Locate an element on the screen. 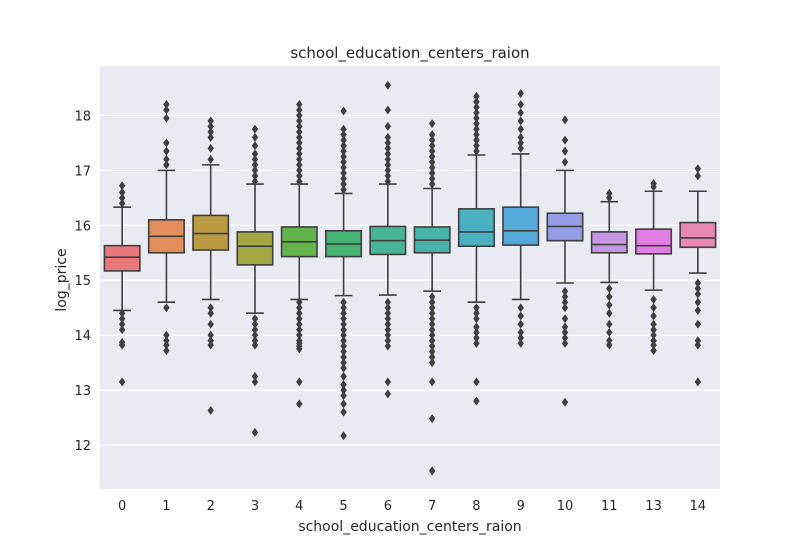  x-tick-label: 0 is located at coordinates (122, 506).